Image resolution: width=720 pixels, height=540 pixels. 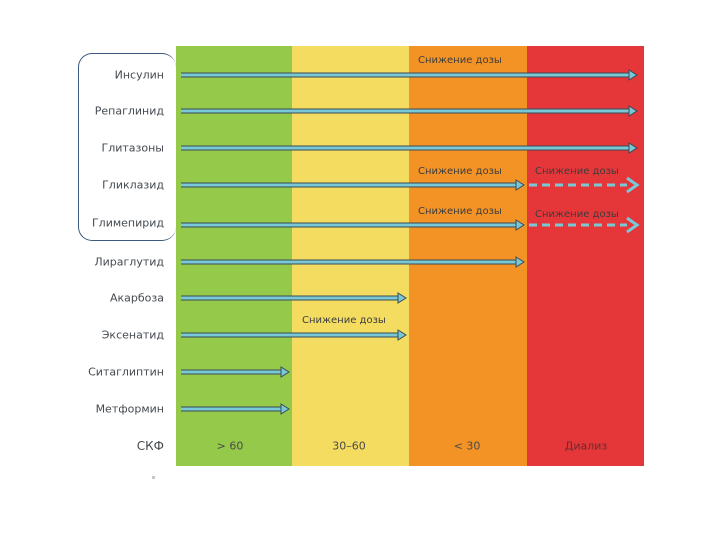 I want to click on axis-label-30-60: 30–60, so click(x=349, y=446).